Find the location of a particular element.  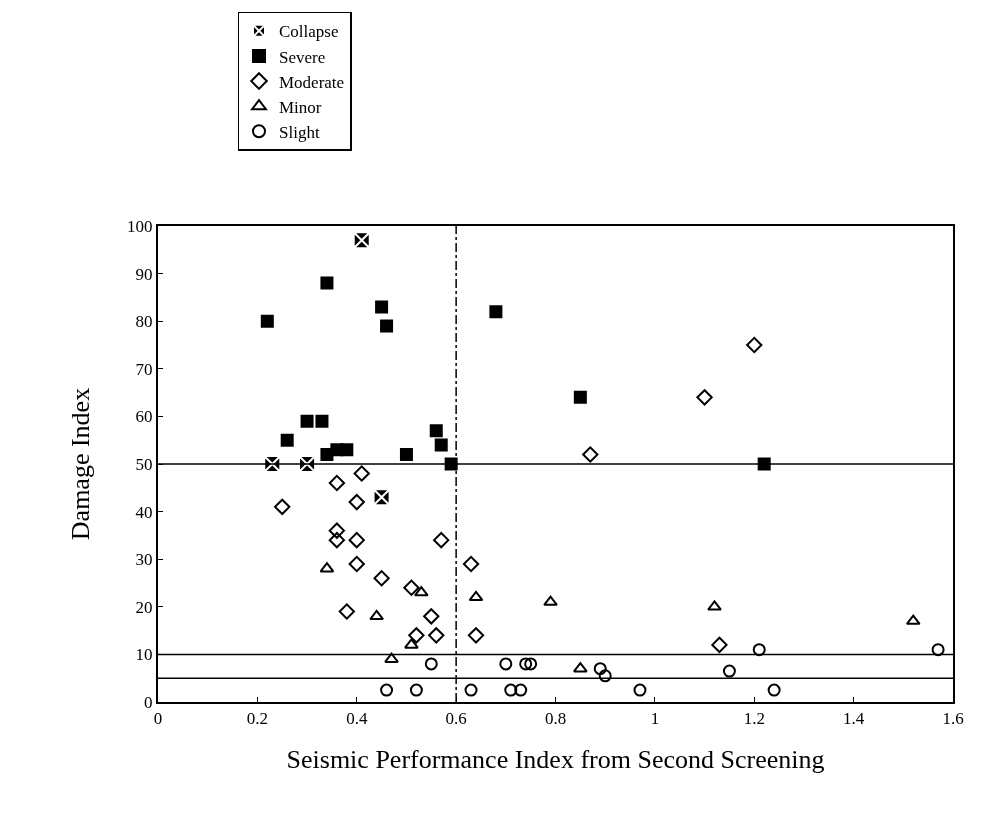

legend-label: Severe is located at coordinates (302, 57).